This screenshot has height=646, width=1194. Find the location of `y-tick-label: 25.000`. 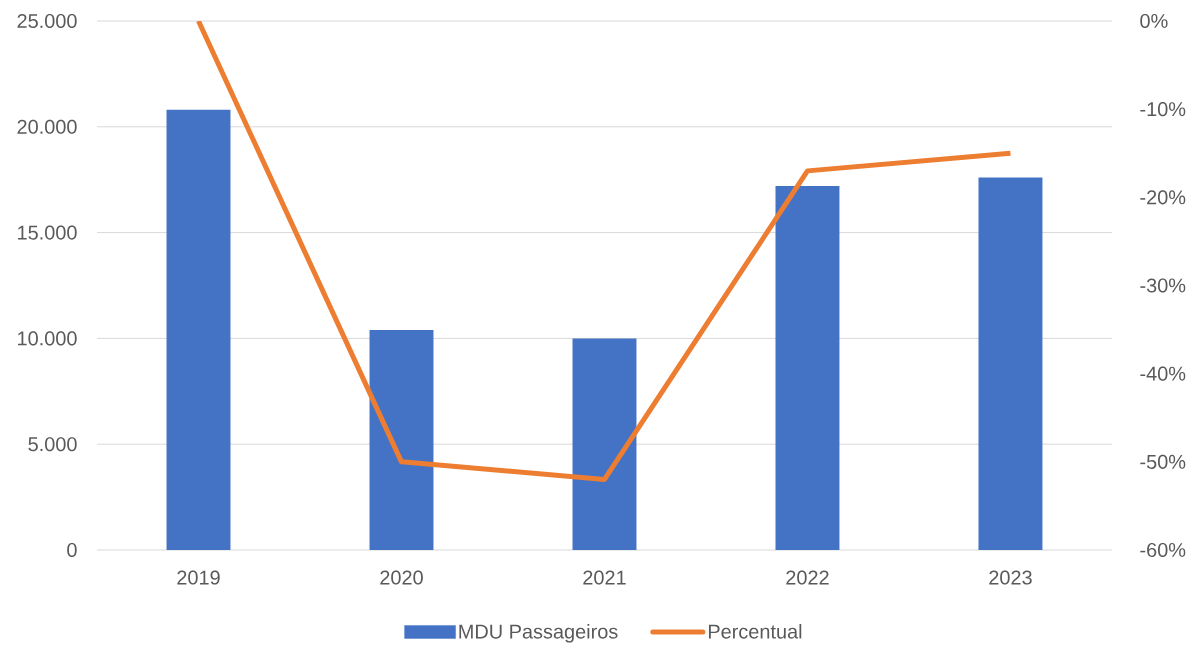

y-tick-label: 25.000 is located at coordinates (47, 21).